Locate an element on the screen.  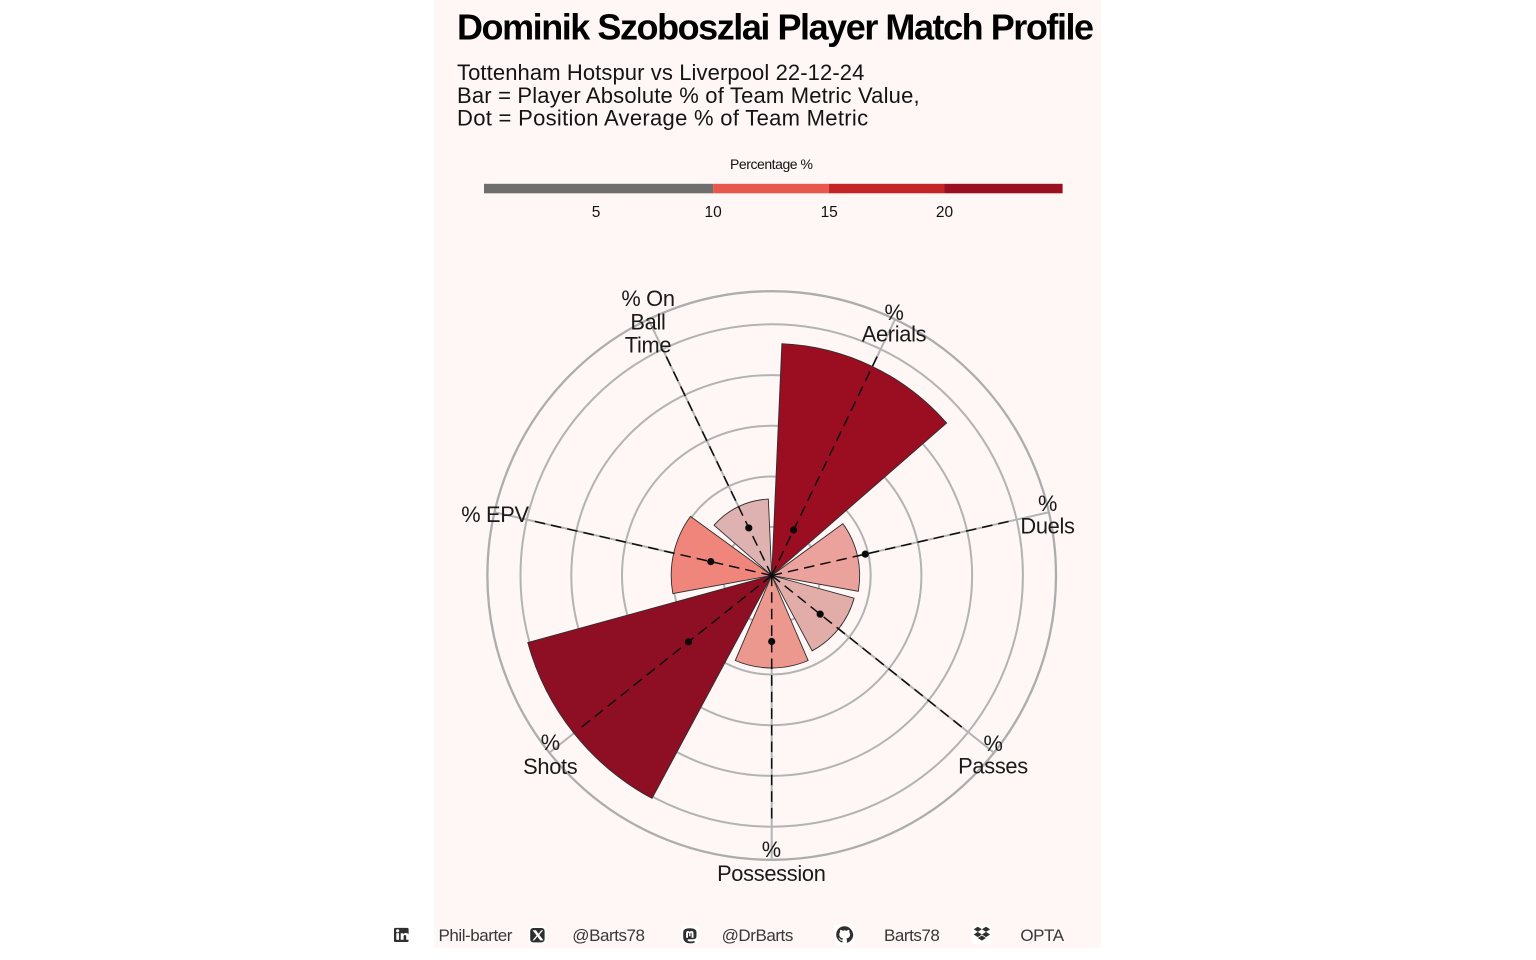
svg-text:Dominik Szoboszlai Player Matc: Dominik Szoboszlai Player Match Profile is located at coordinates (775, 27).